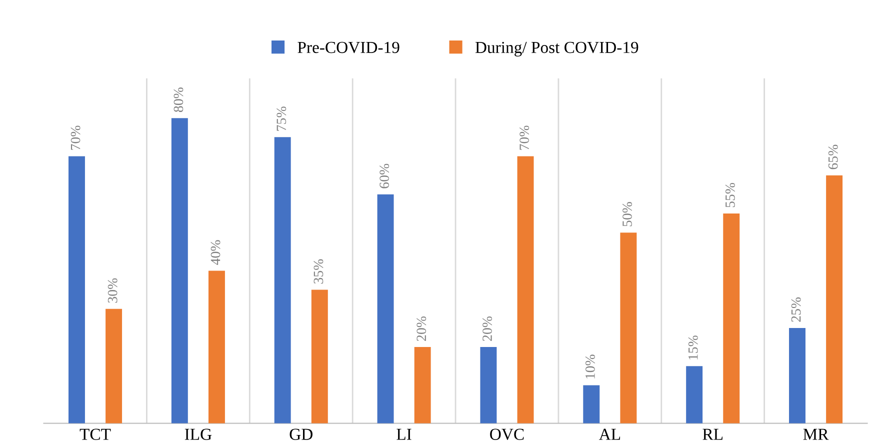 This screenshot has height=448, width=876. What do you see at coordinates (627, 214) in the screenshot?
I see `data-label: 50%` at bounding box center [627, 214].